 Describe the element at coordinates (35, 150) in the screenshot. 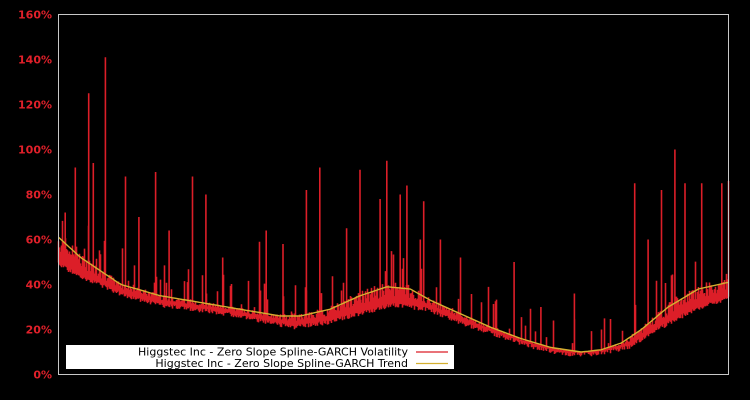

I see `y-tick-label: 100%` at that location.